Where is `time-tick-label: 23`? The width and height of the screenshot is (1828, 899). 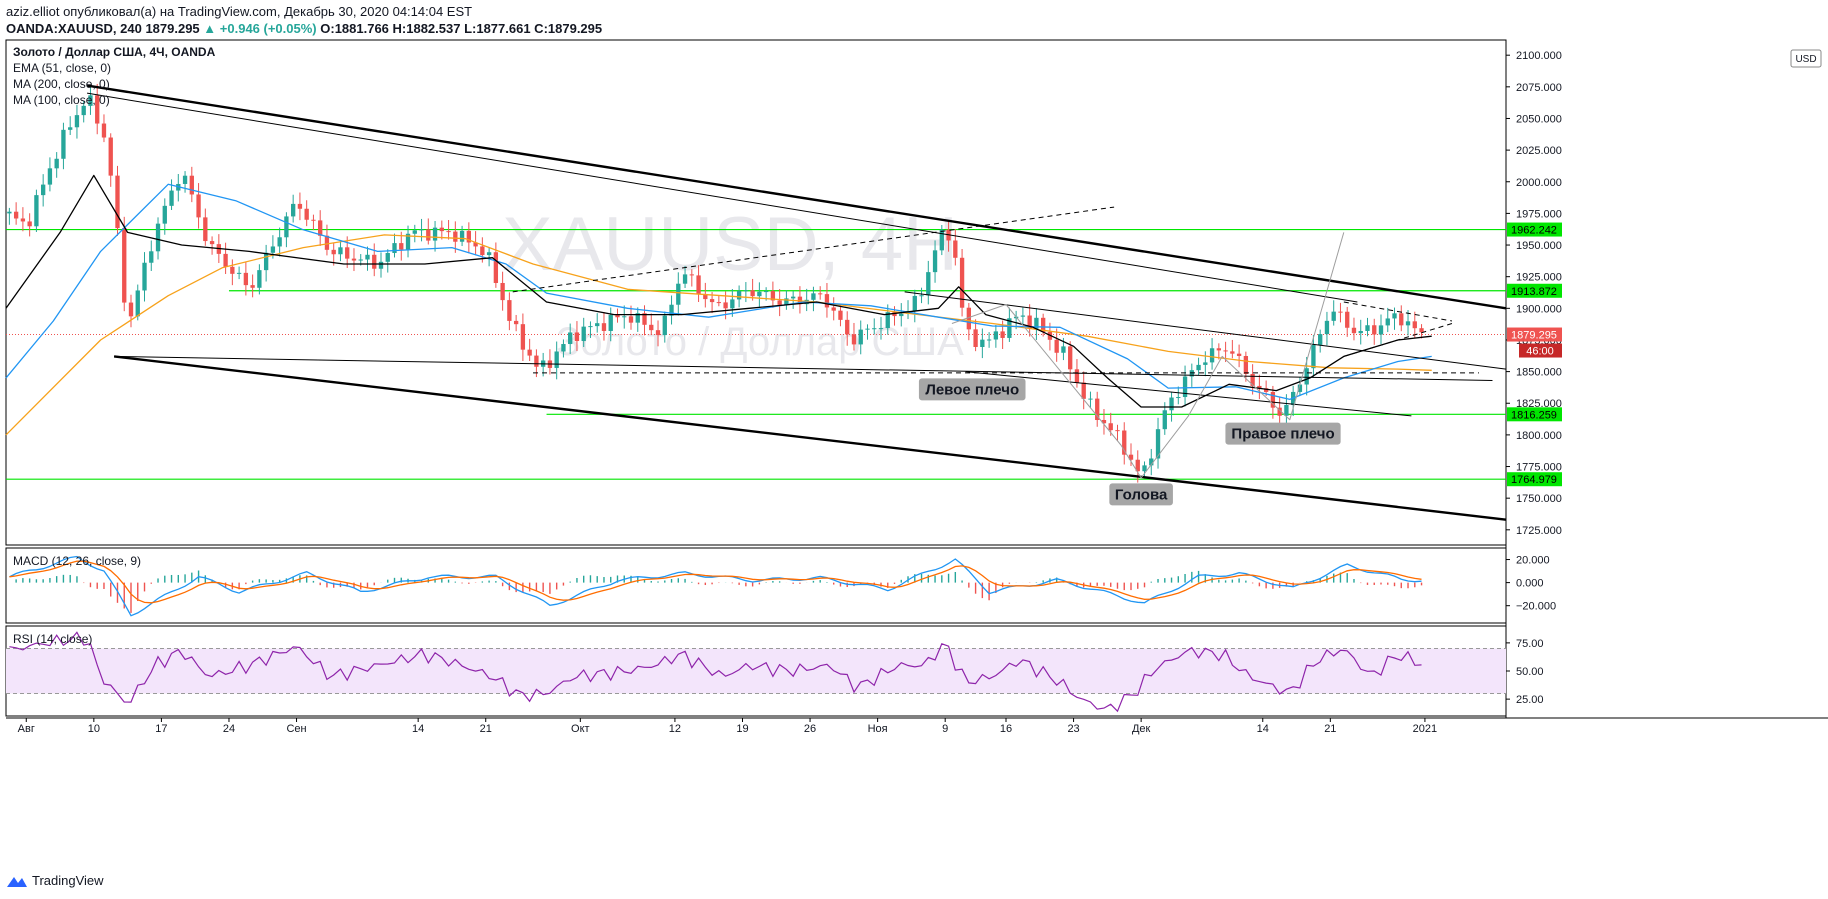 time-tick-label: 23 is located at coordinates (1073, 729).